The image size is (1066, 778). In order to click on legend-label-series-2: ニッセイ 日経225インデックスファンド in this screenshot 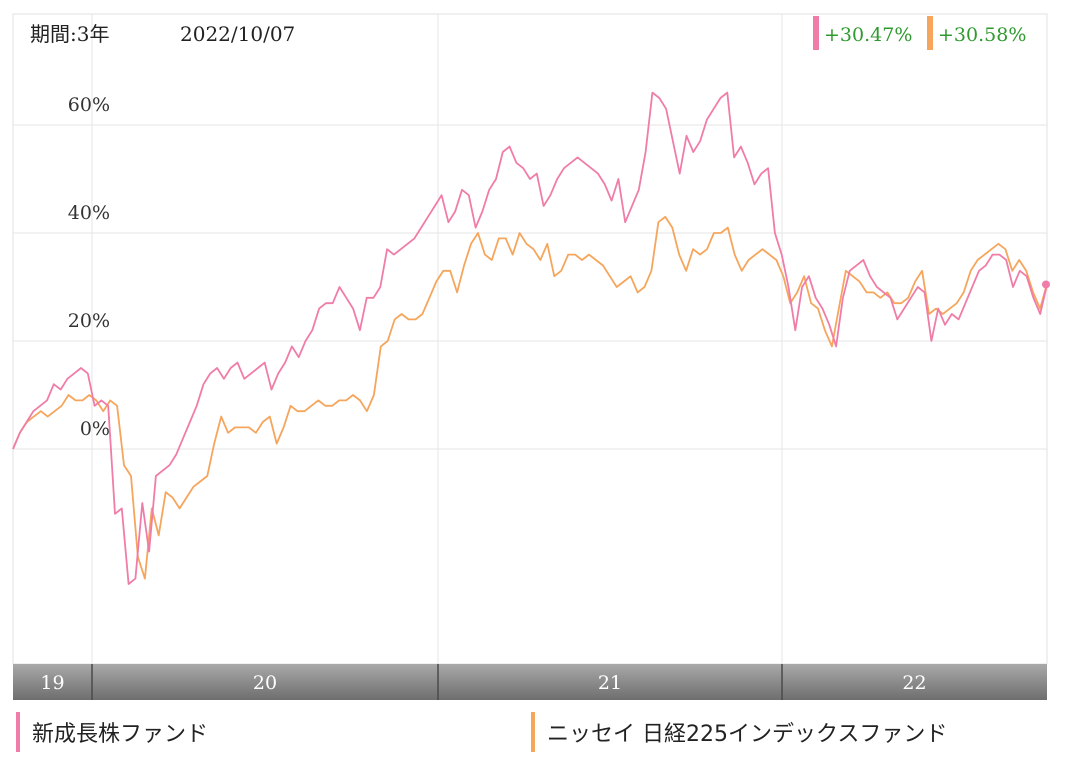, I will do `click(747, 734)`.